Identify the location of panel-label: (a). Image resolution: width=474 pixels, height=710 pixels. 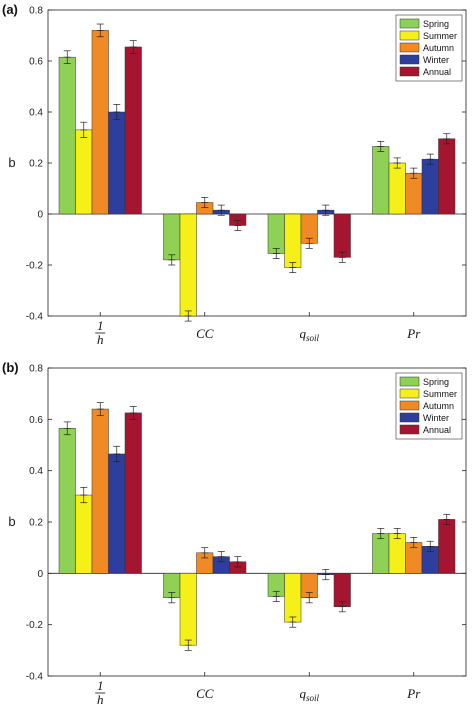
(10, 9).